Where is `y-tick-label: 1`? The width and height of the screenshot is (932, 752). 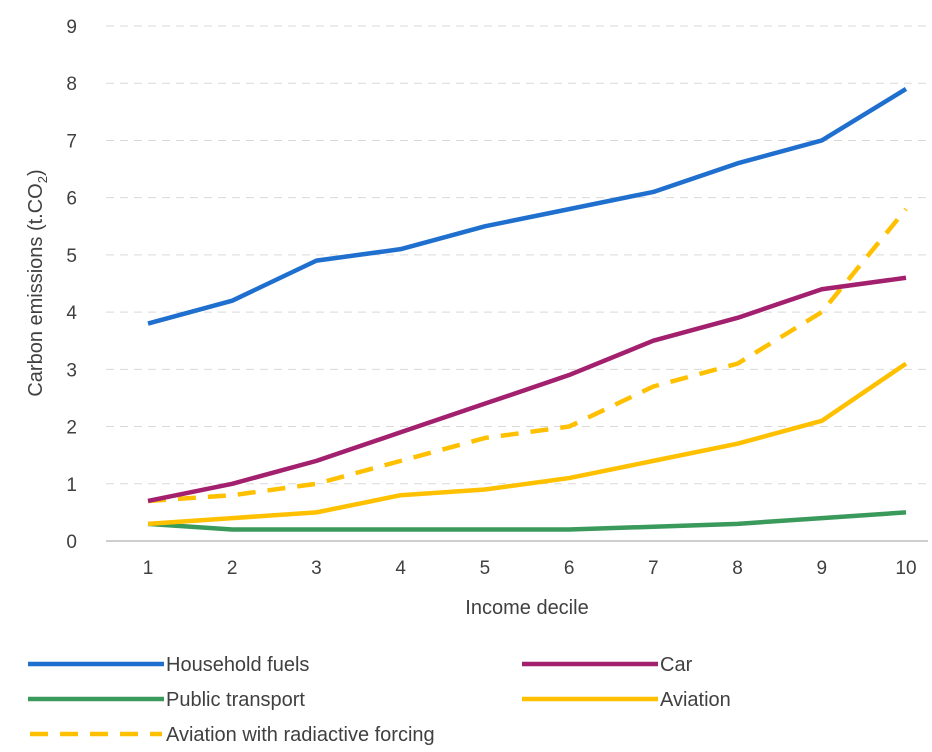
y-tick-label: 1 is located at coordinates (71, 485).